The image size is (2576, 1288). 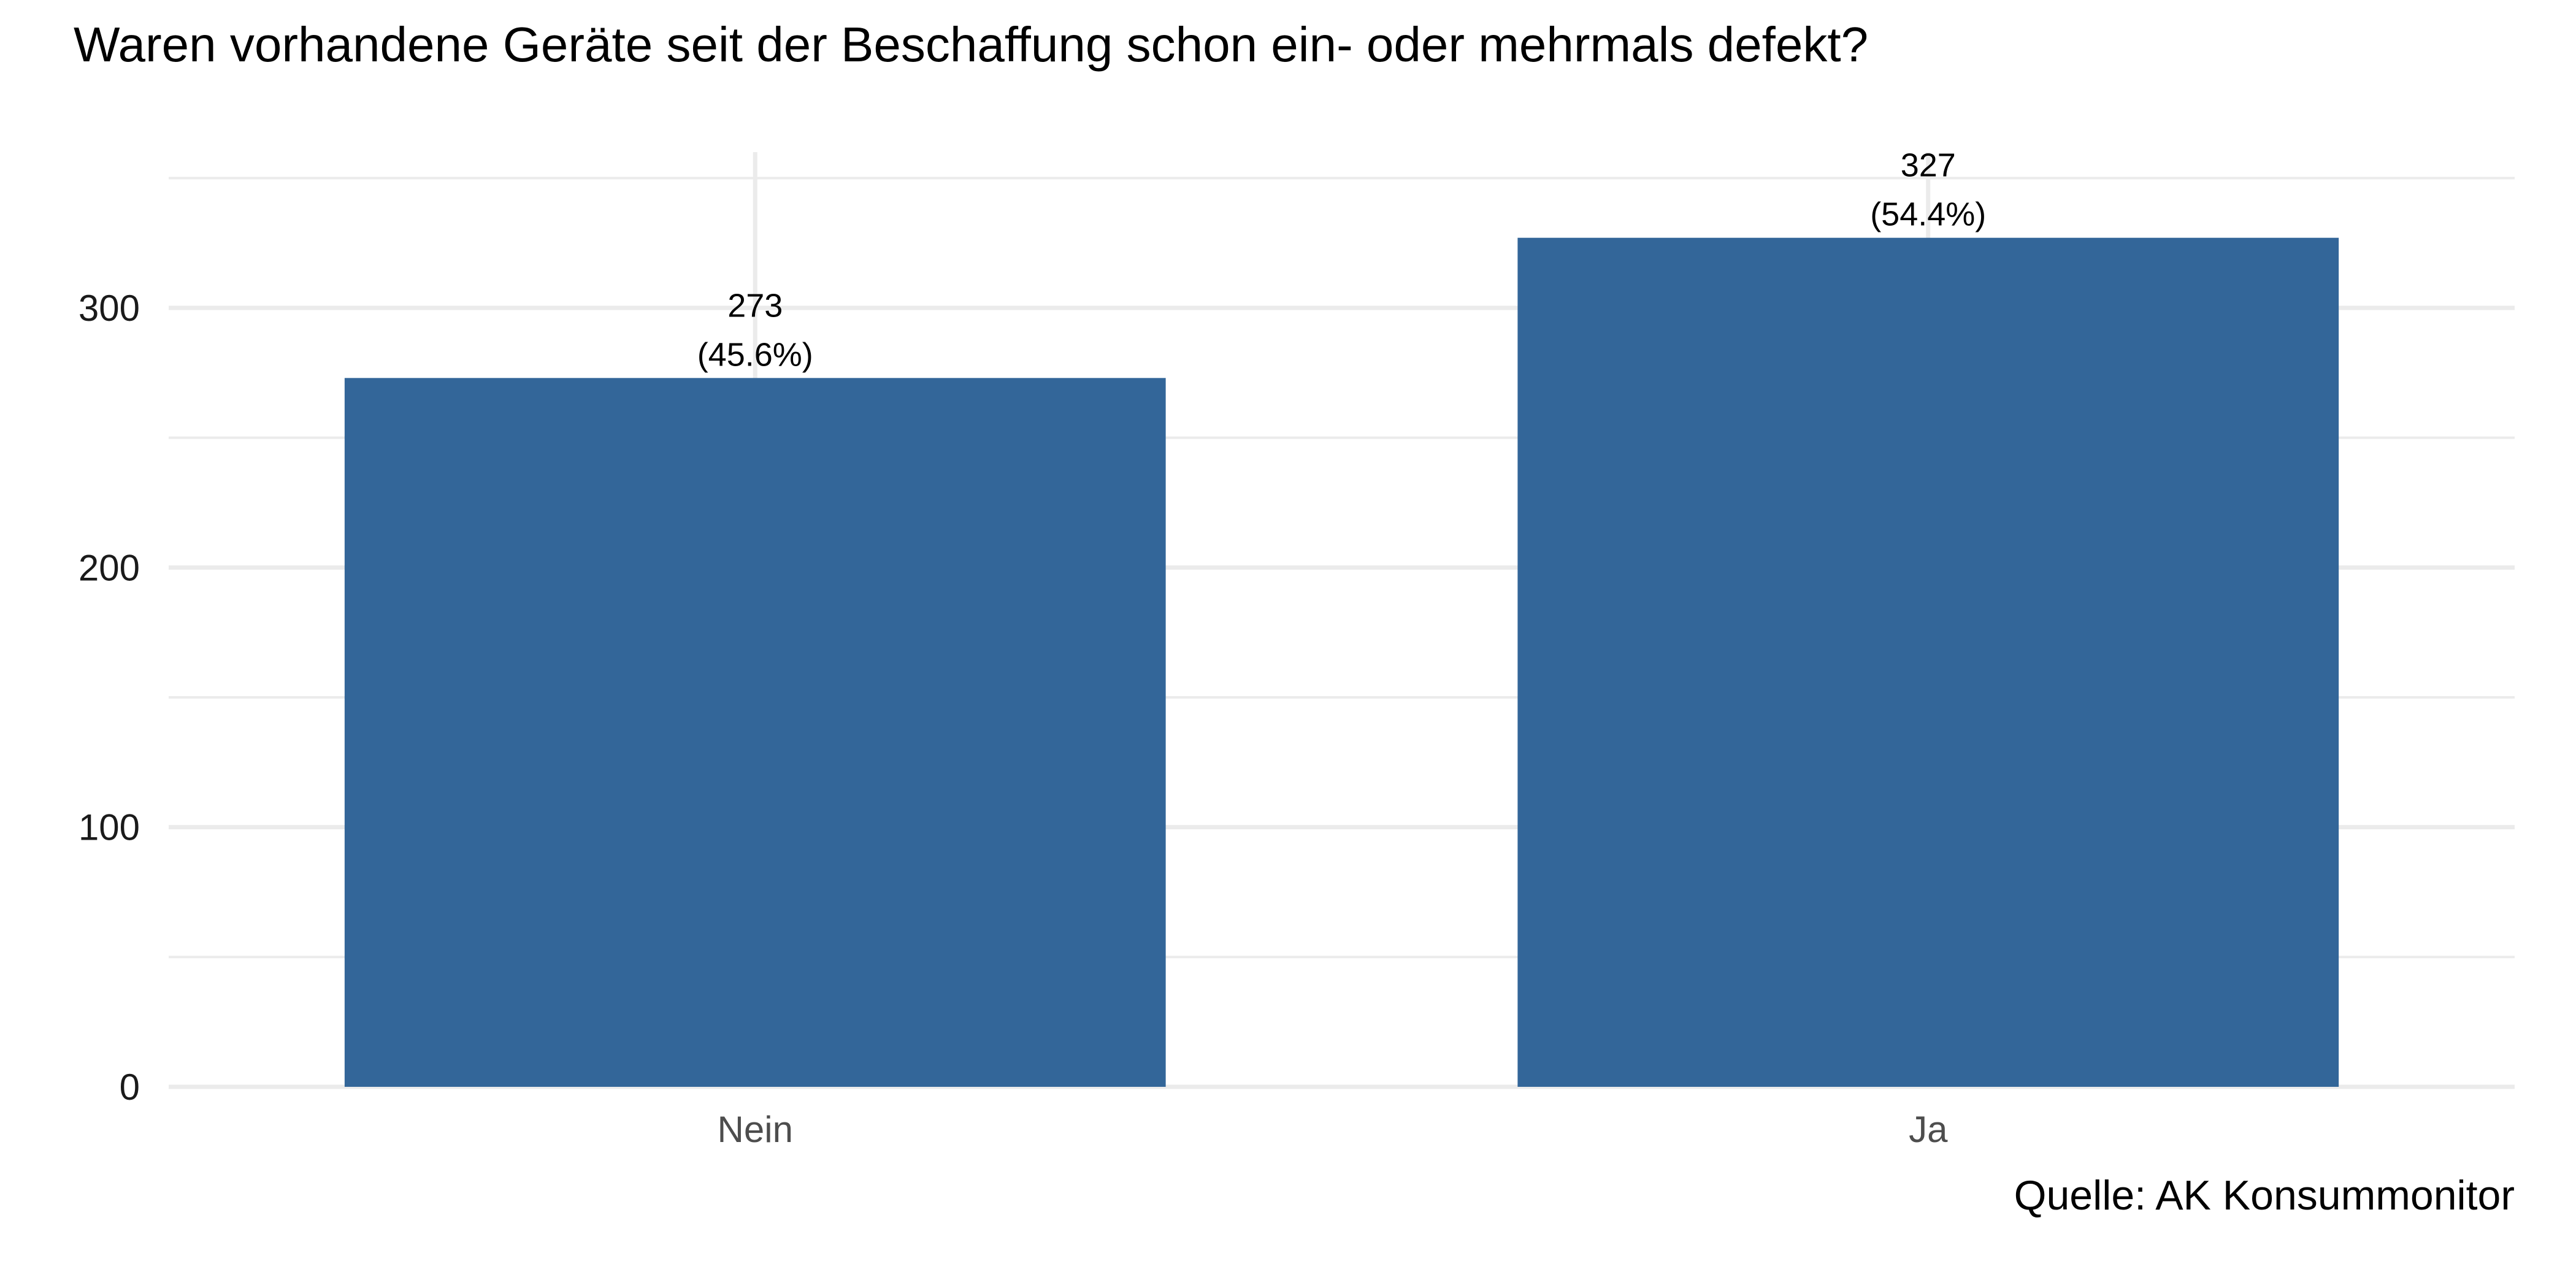 I want to click on y-tick-label: 100, so click(x=109, y=827).